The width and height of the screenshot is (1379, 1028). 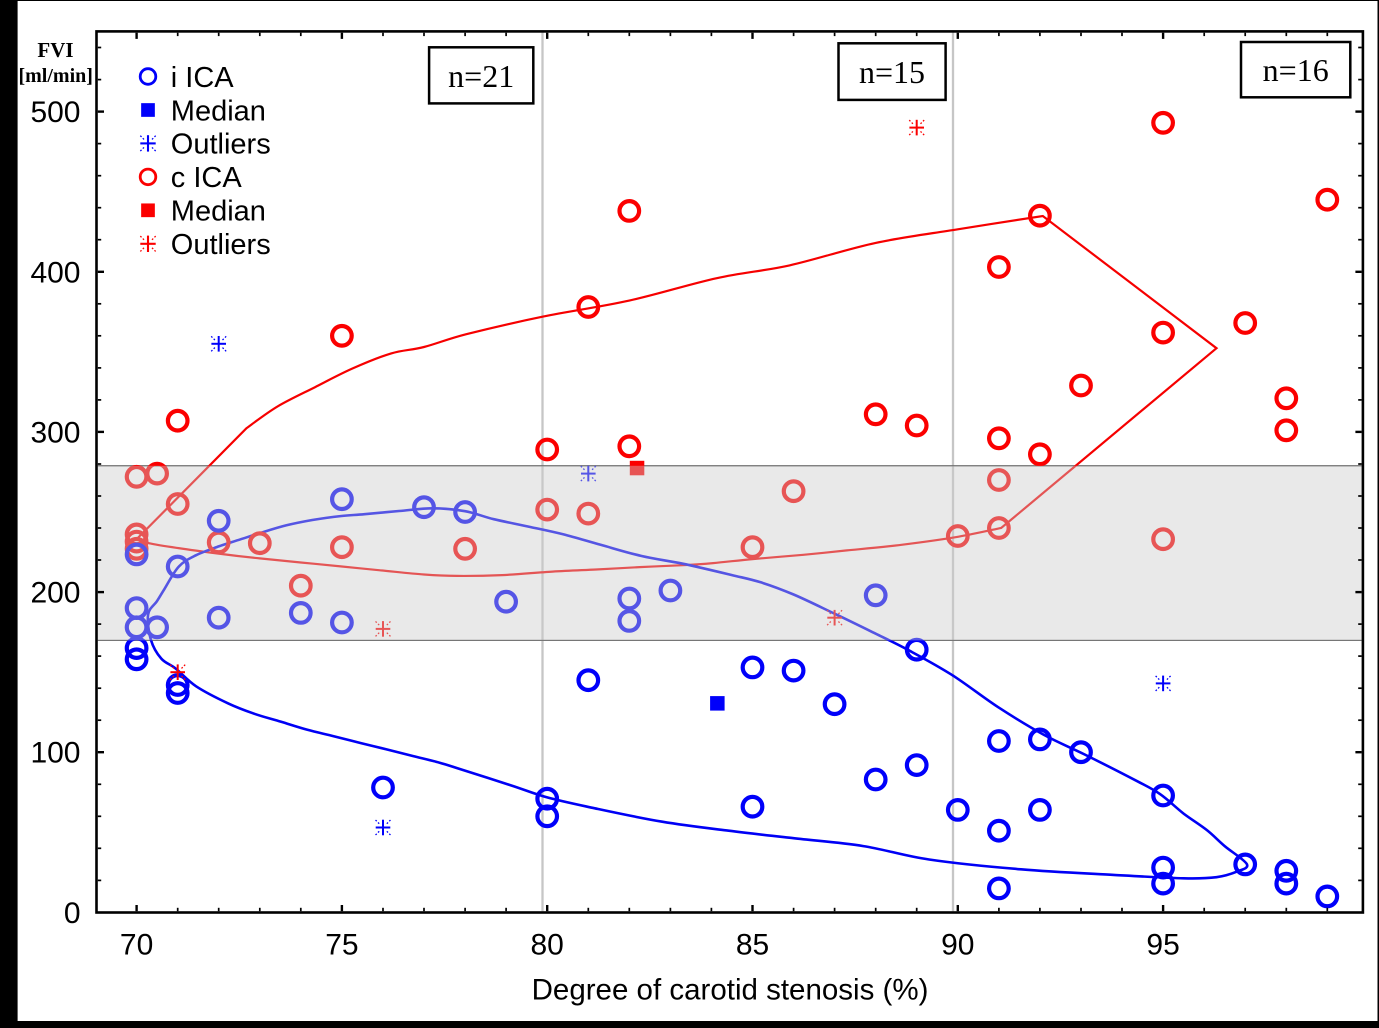 What do you see at coordinates (341, 944) in the screenshot?
I see `svg-text: 75` at bounding box center [341, 944].